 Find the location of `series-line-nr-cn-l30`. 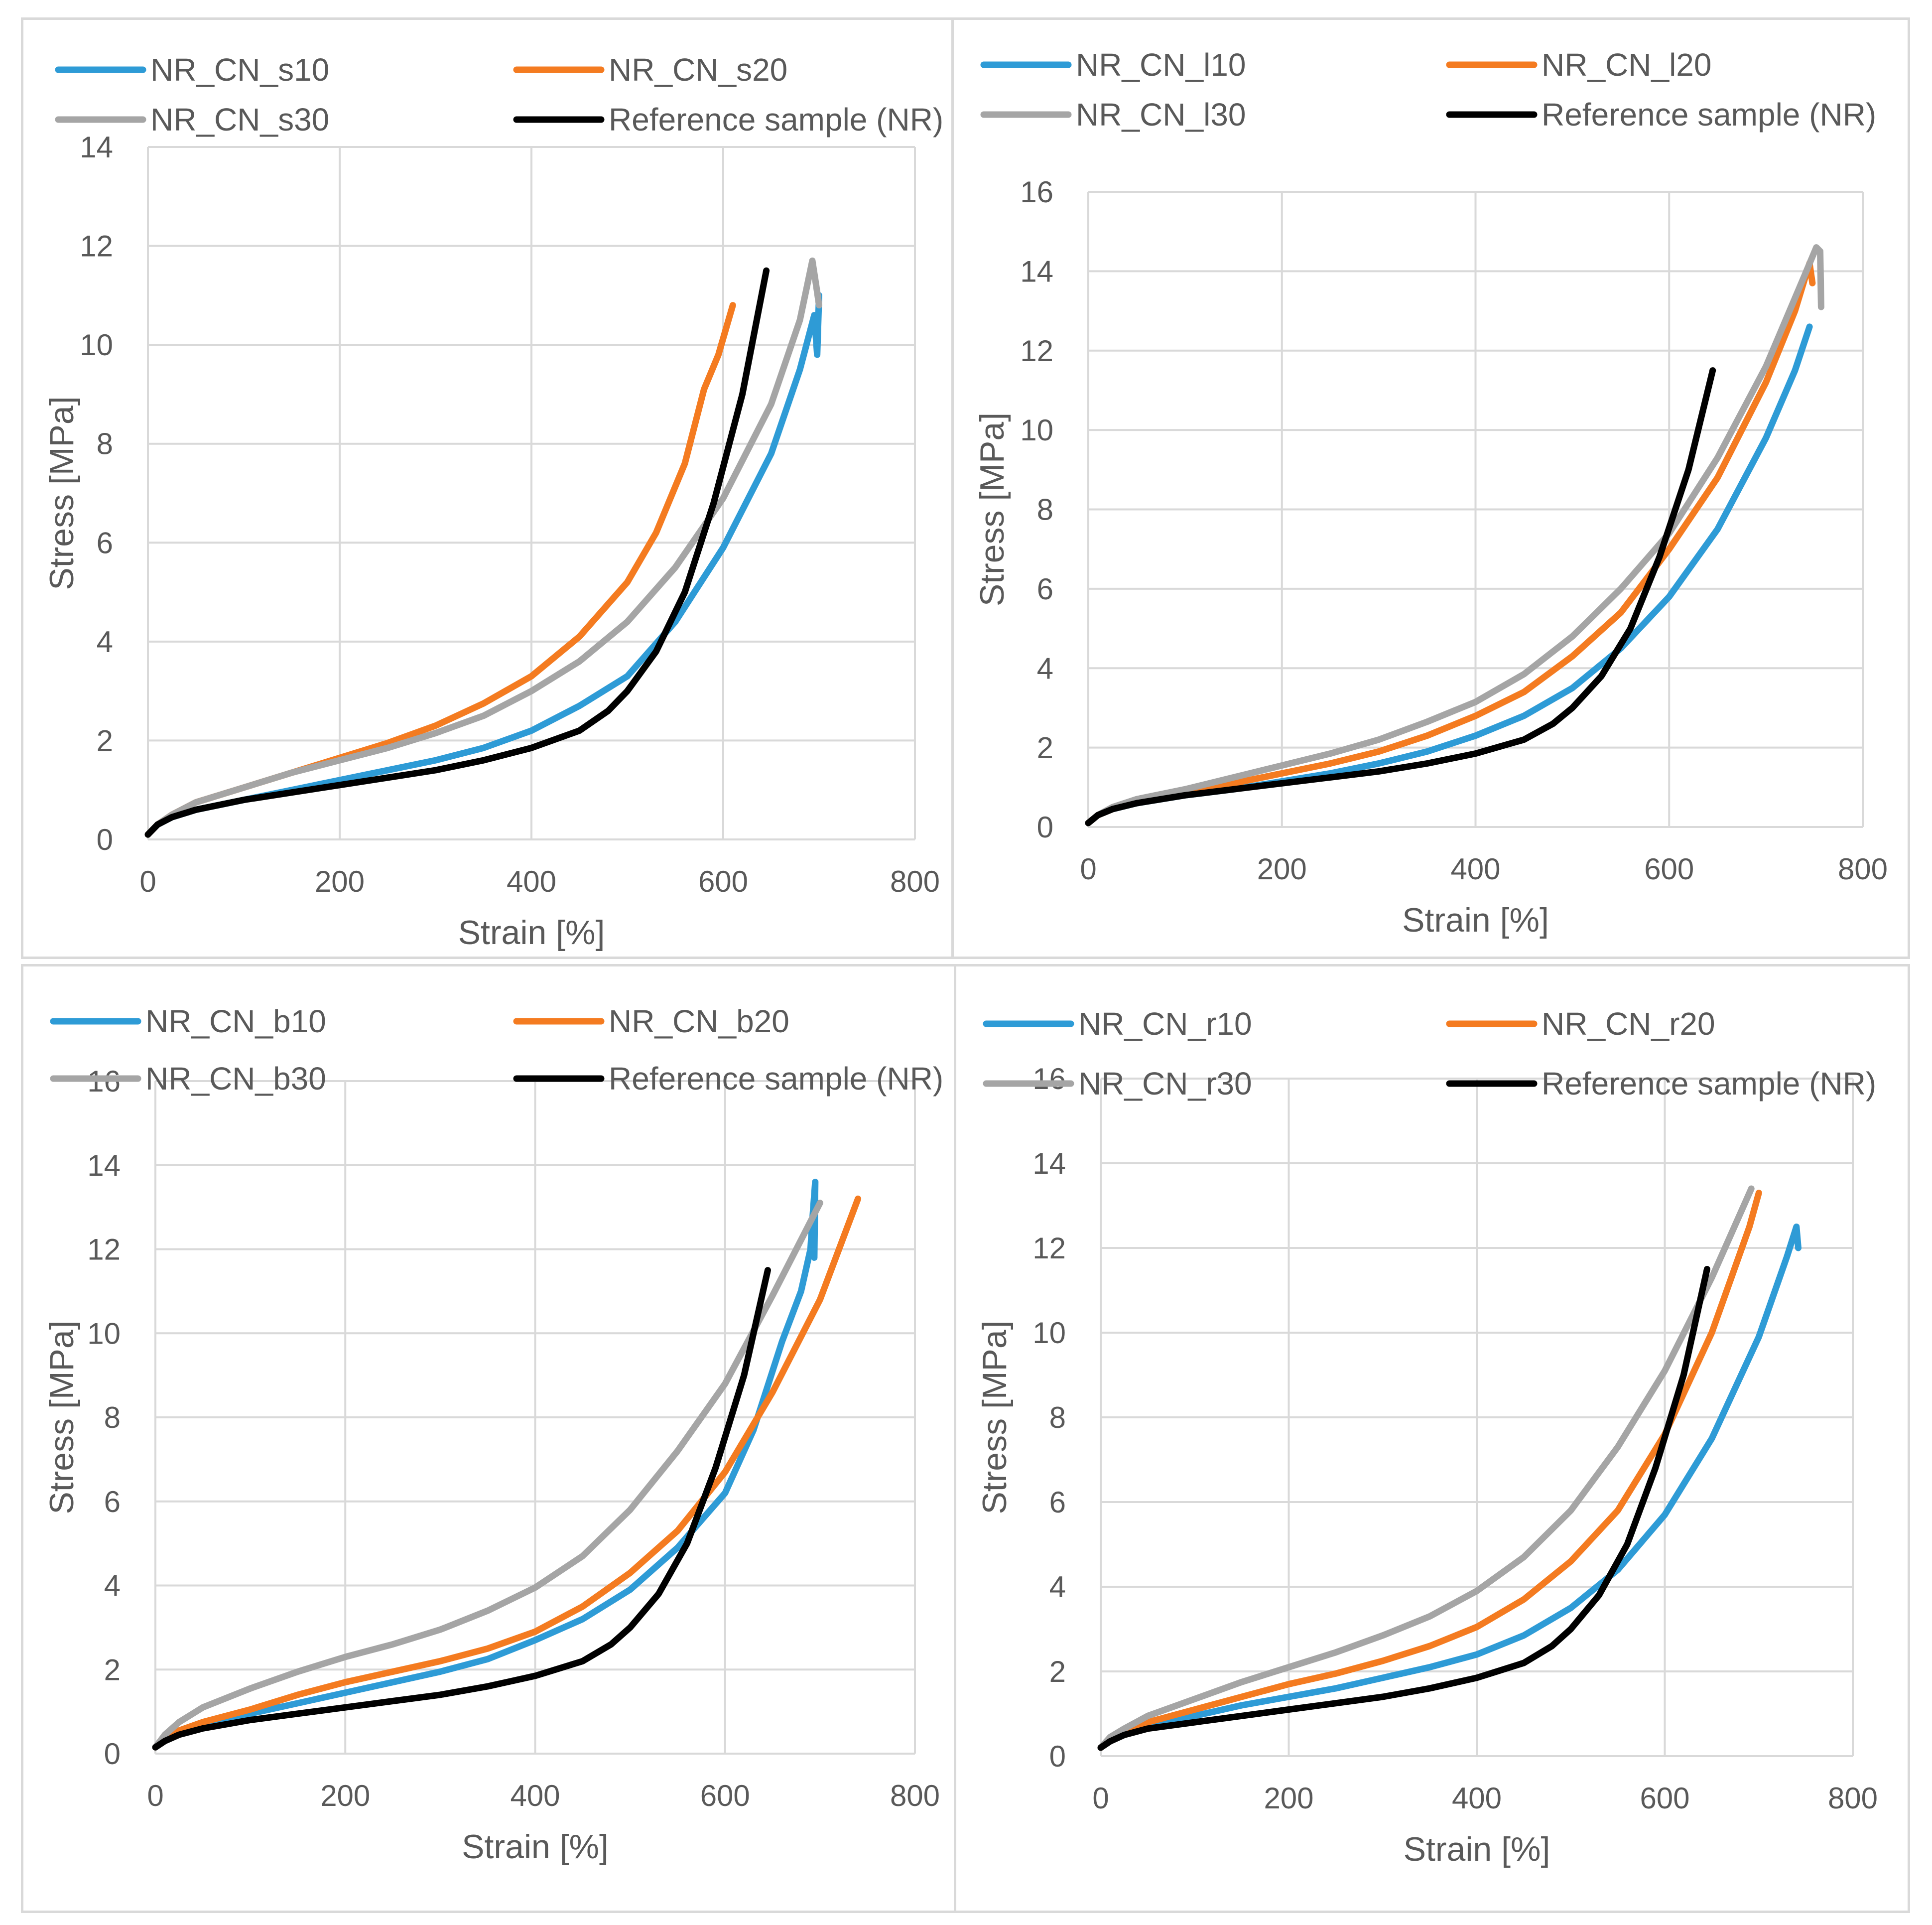

series-line-nr-cn-l30 is located at coordinates (1454, 535).